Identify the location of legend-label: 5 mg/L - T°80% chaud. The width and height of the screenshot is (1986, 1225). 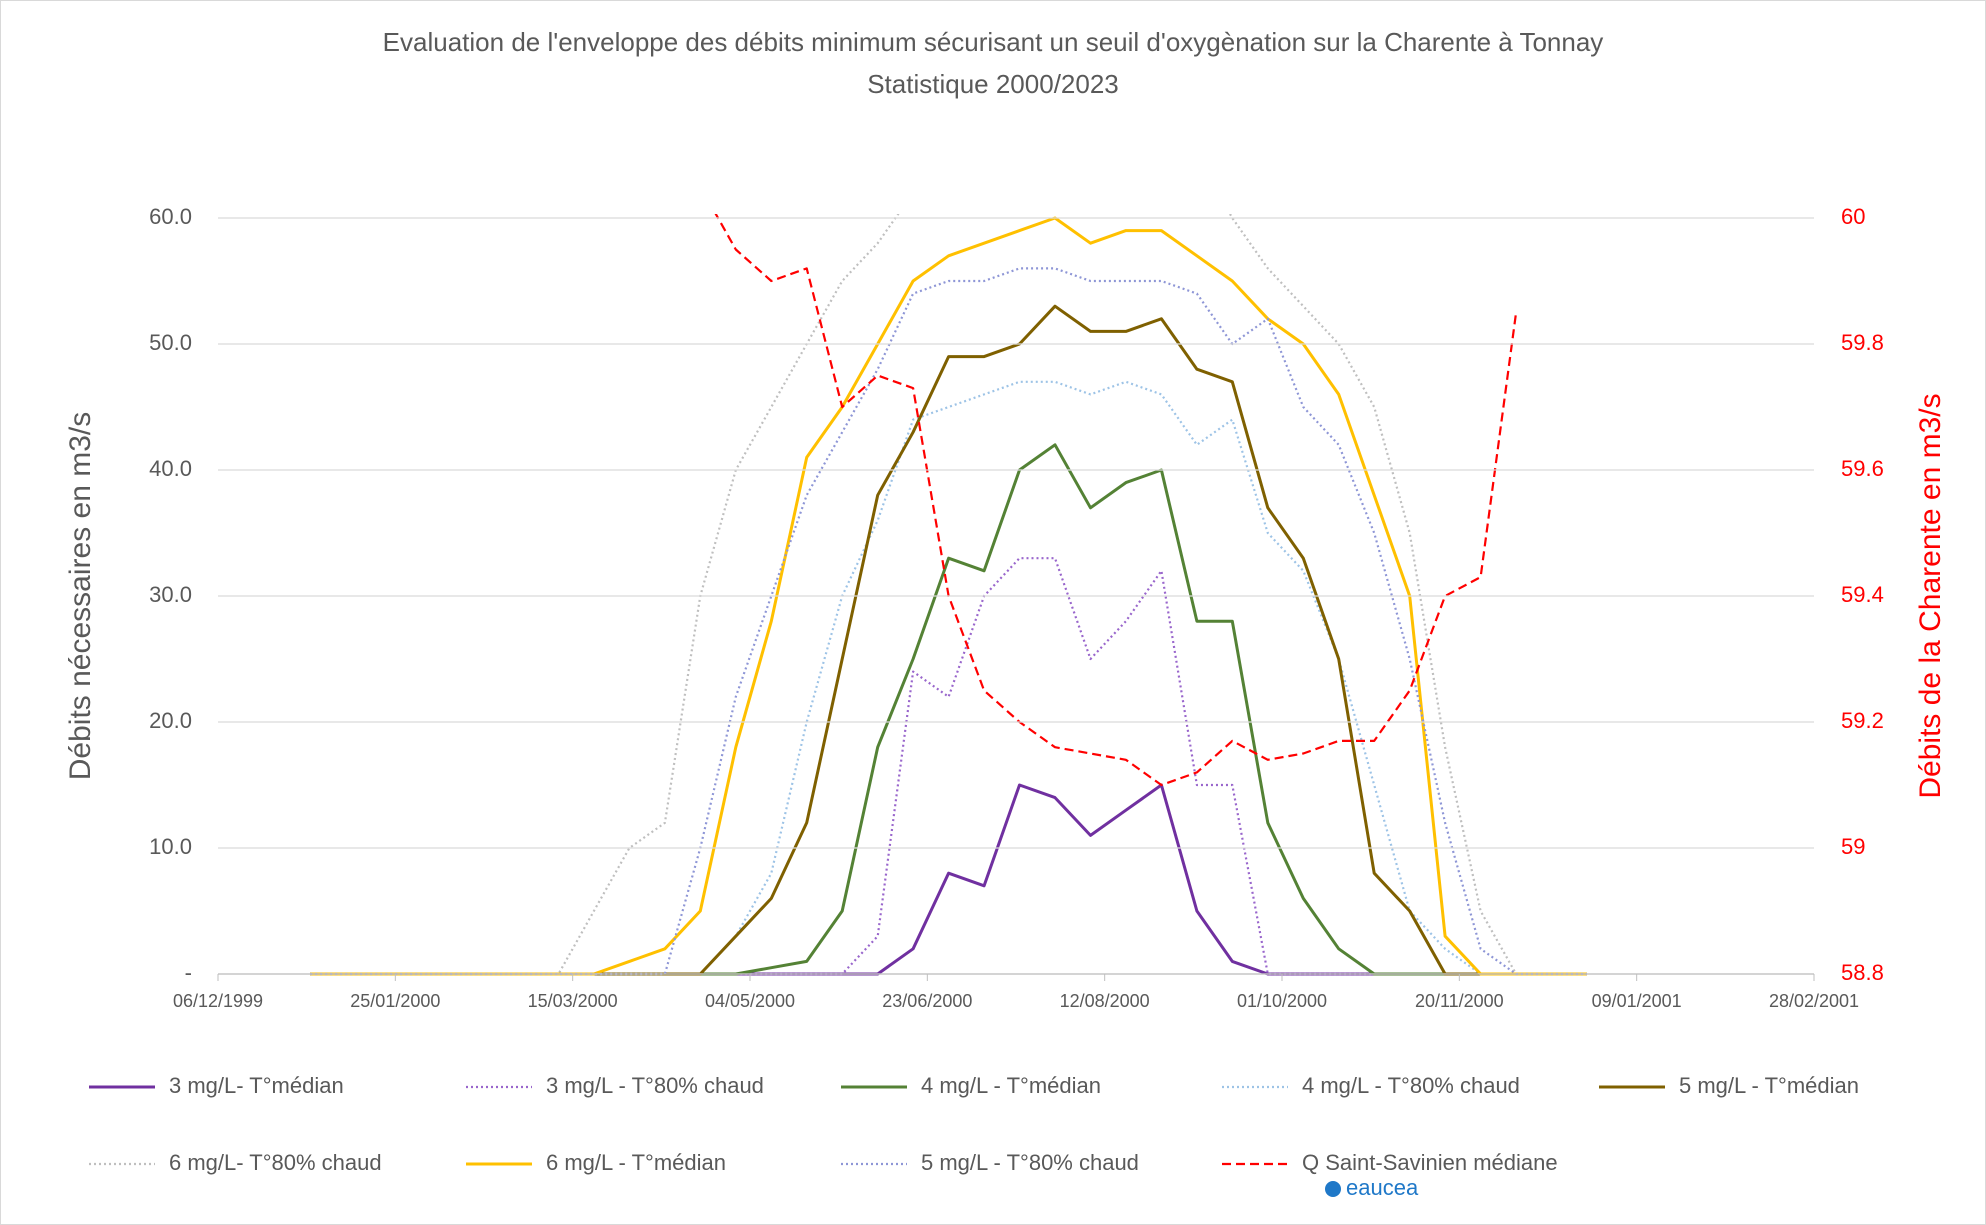
(1030, 1162).